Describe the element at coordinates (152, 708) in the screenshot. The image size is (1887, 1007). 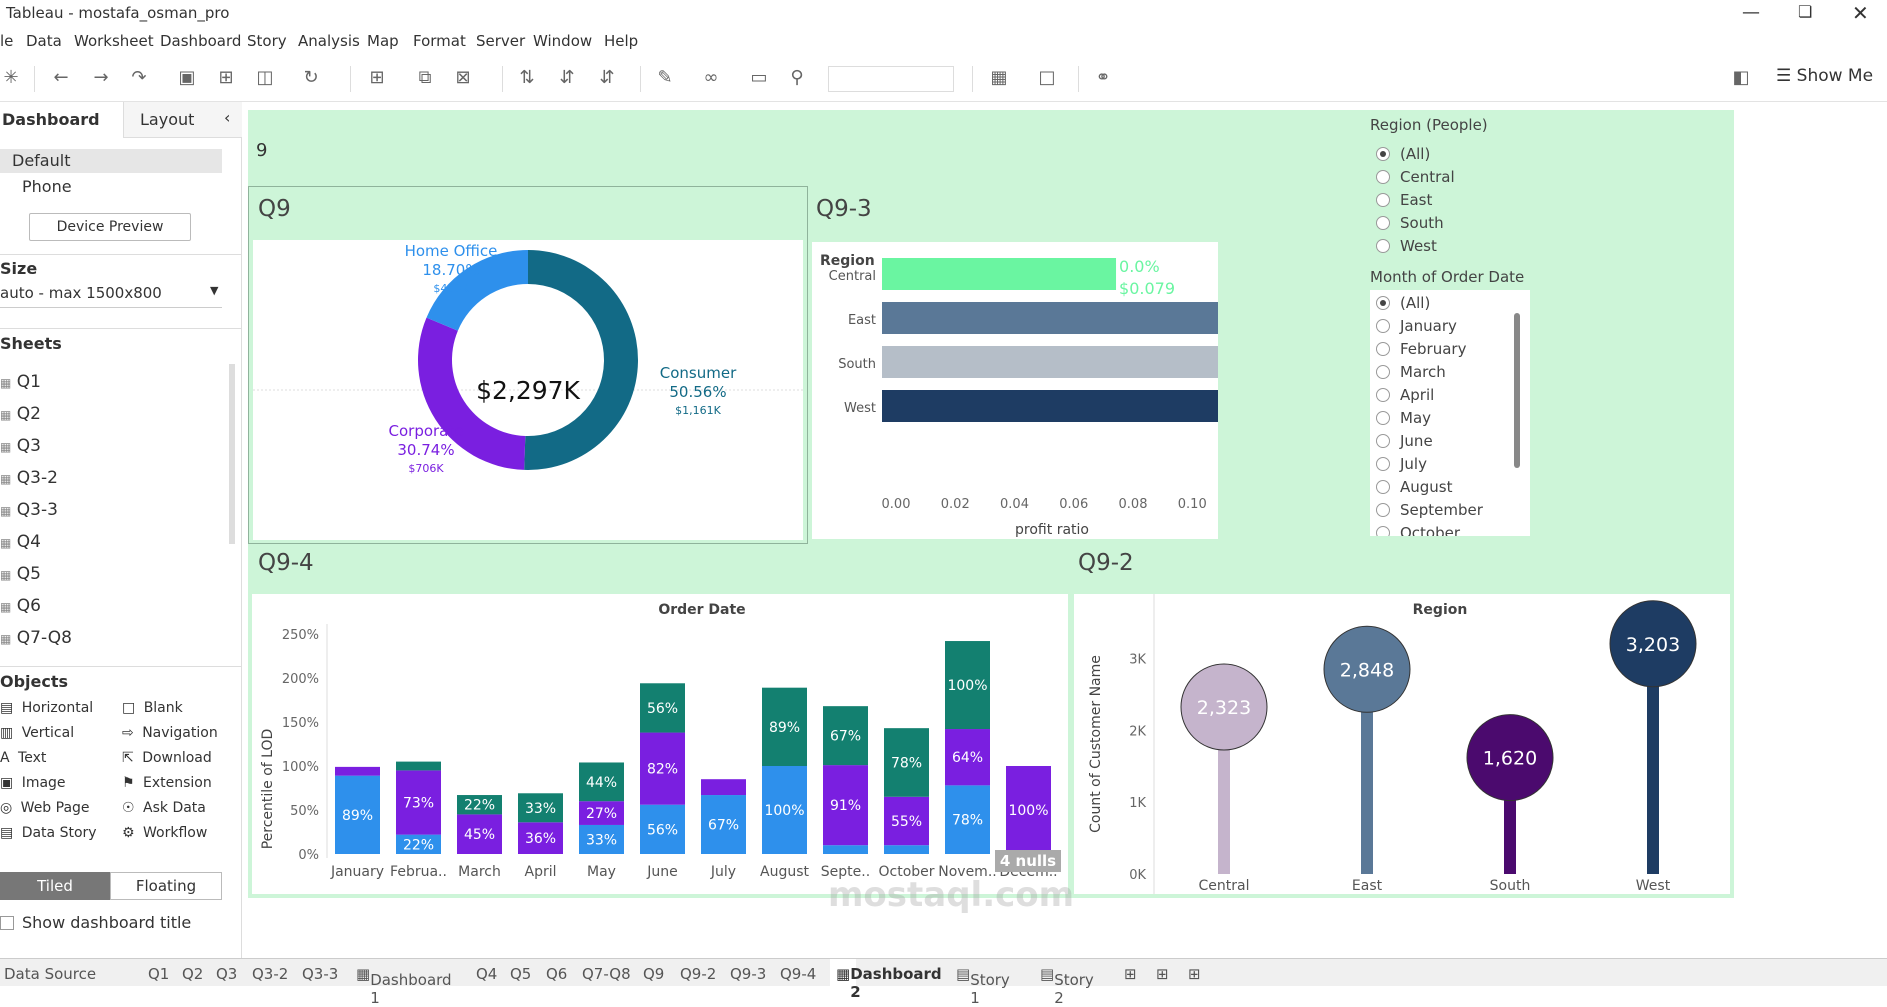
I see `object-blank: □ Blank` at that location.